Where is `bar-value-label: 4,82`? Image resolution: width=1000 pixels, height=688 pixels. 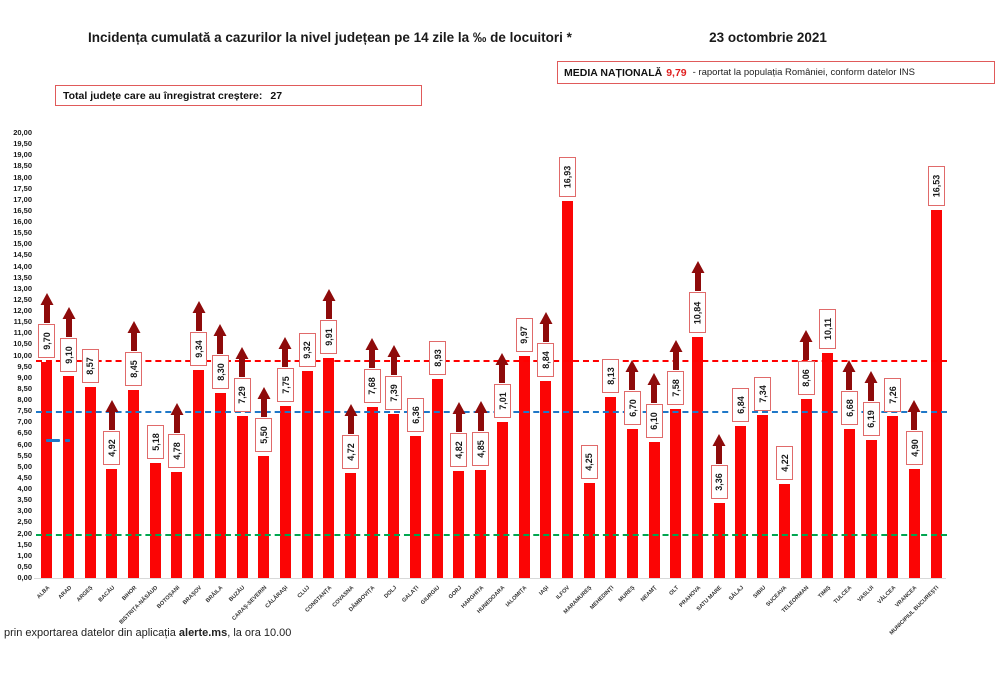 bar-value-label: 4,82 is located at coordinates (459, 449).